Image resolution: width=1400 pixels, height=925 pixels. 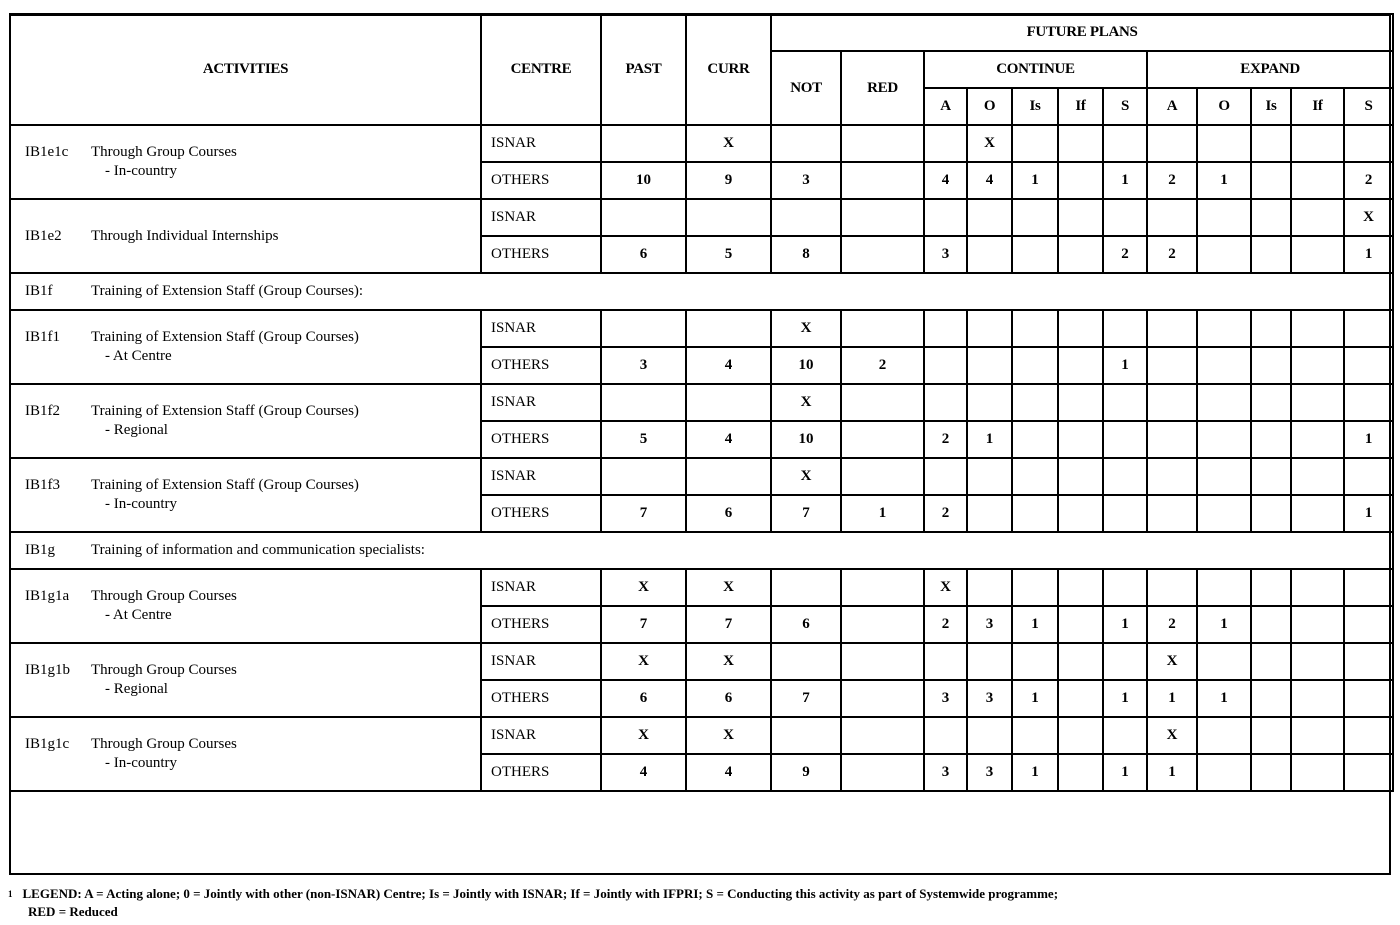 I want to click on header-future-plans: FUTURE PLANS, so click(x=1082, y=32).